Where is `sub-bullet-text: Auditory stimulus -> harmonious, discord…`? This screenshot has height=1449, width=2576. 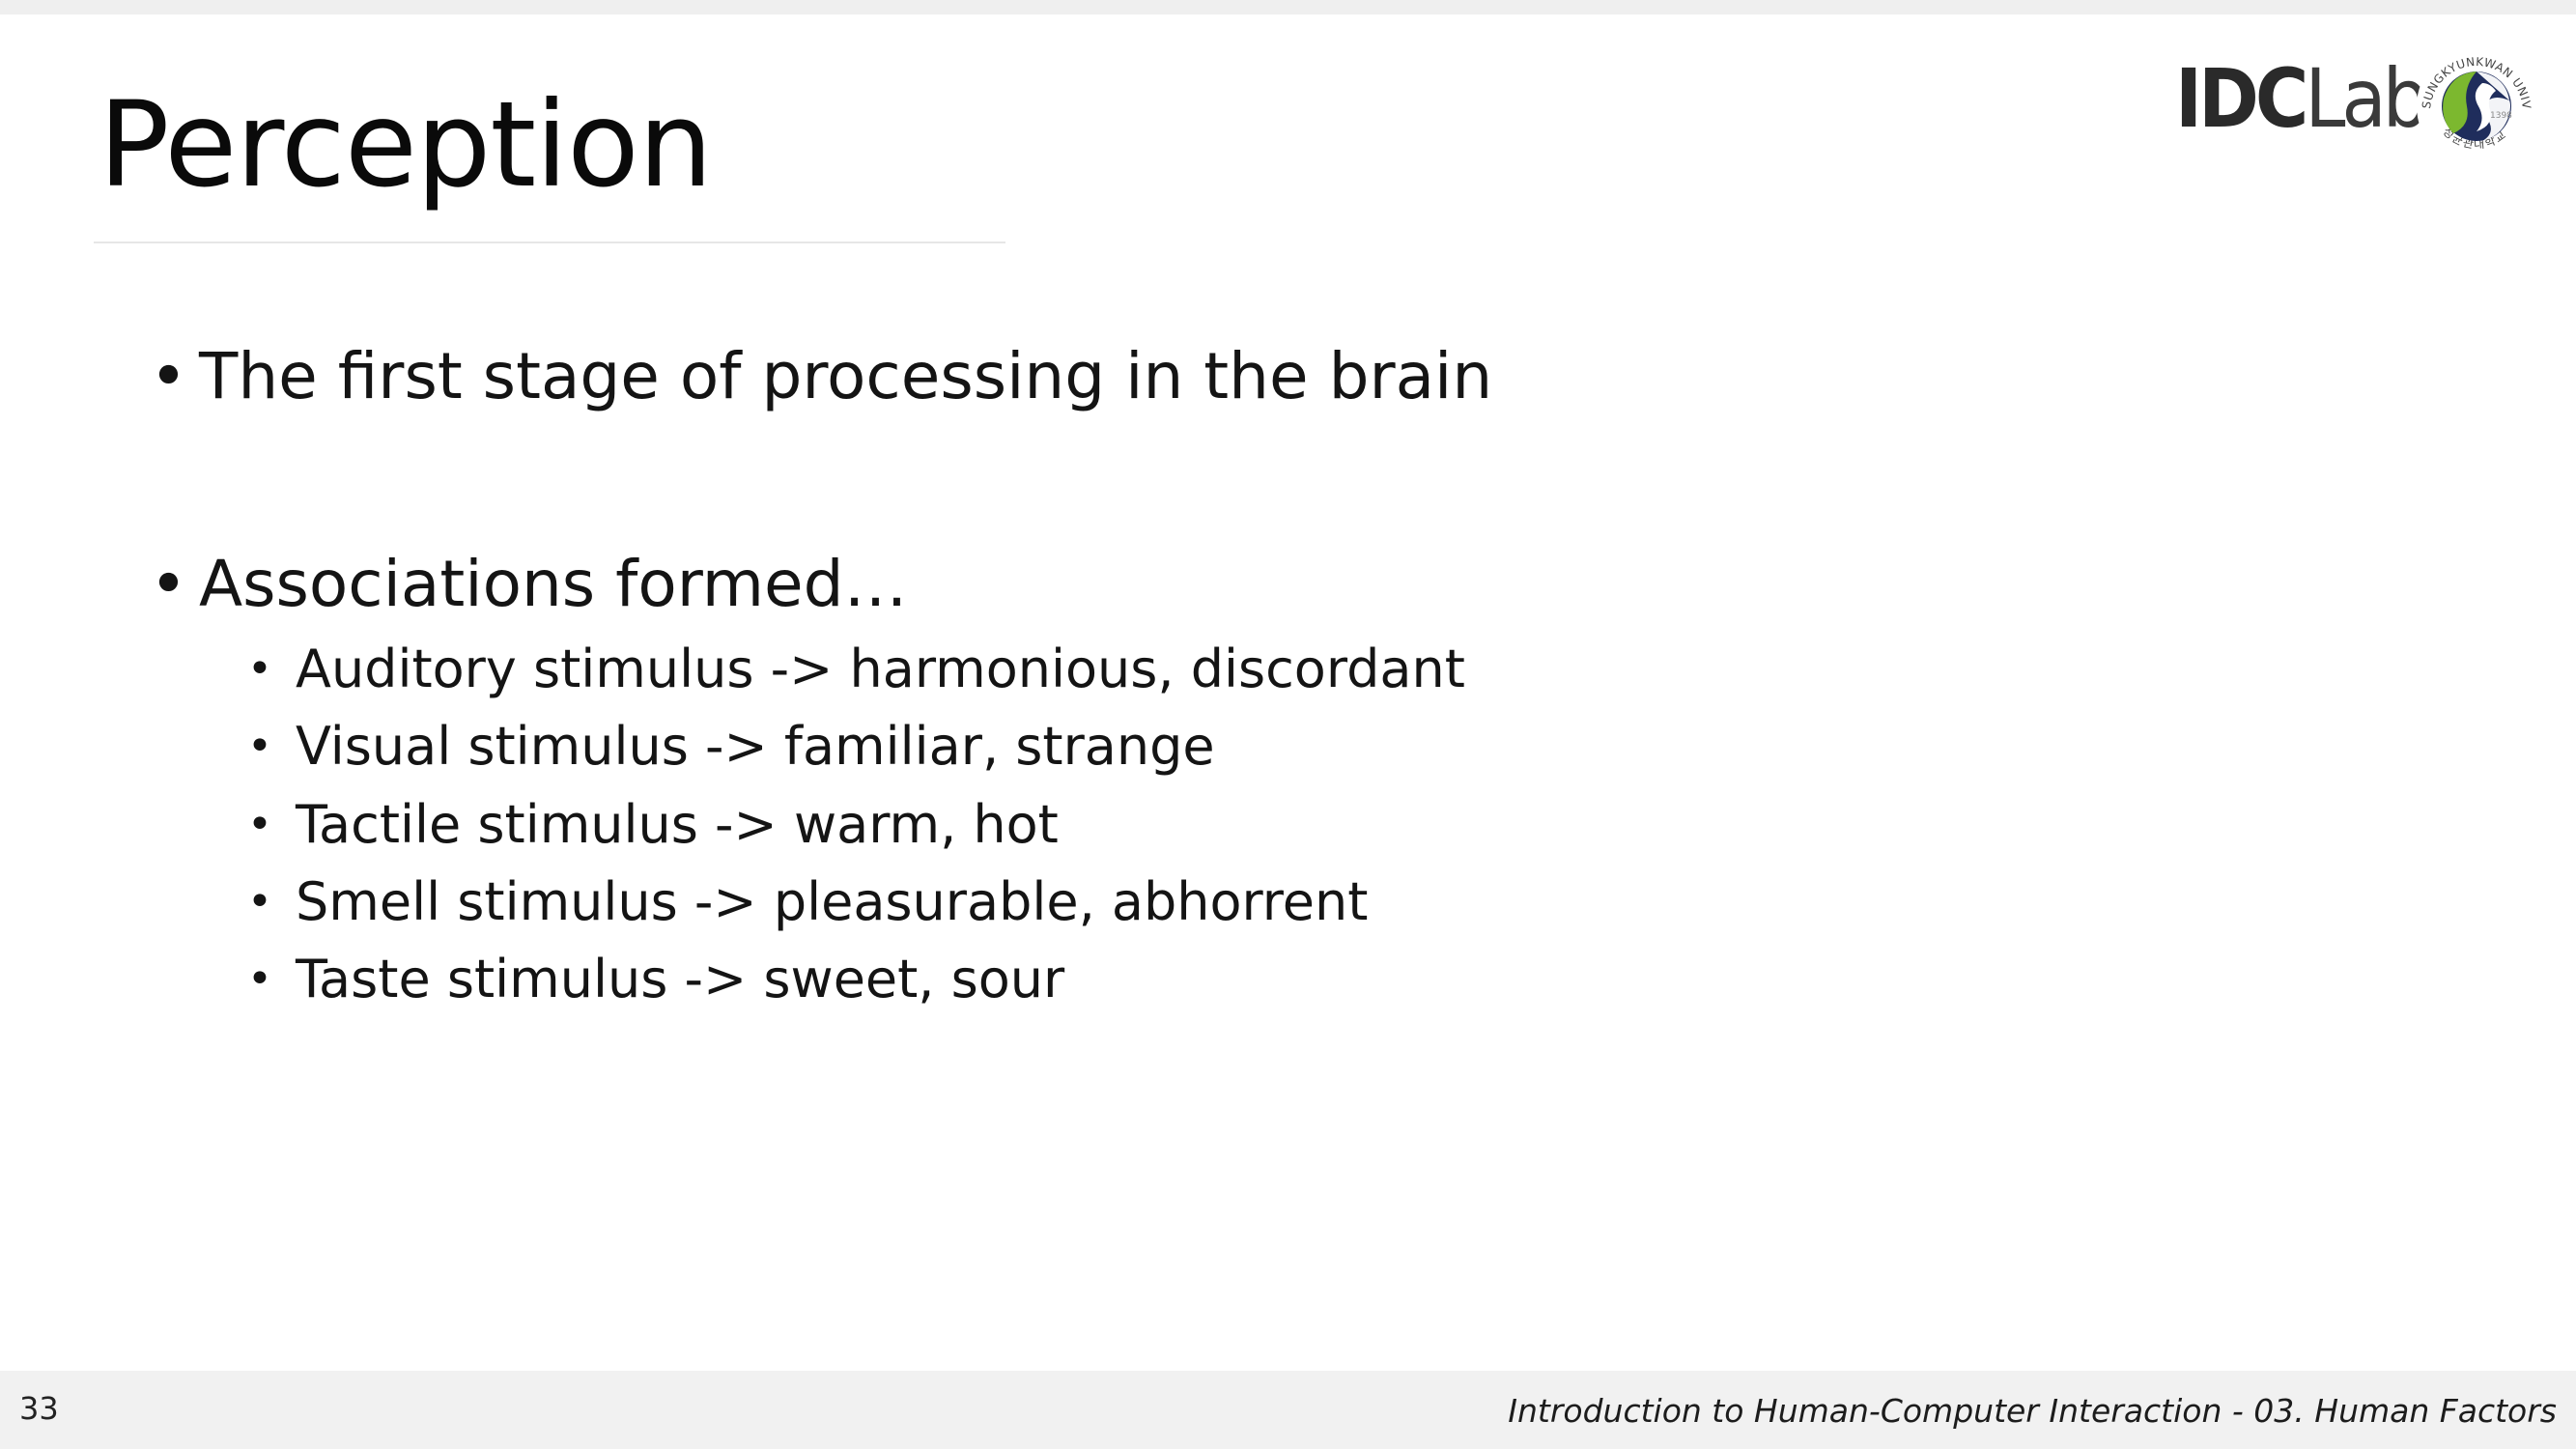 sub-bullet-text: Auditory stimulus -> harmonious, discord… is located at coordinates (880, 669).